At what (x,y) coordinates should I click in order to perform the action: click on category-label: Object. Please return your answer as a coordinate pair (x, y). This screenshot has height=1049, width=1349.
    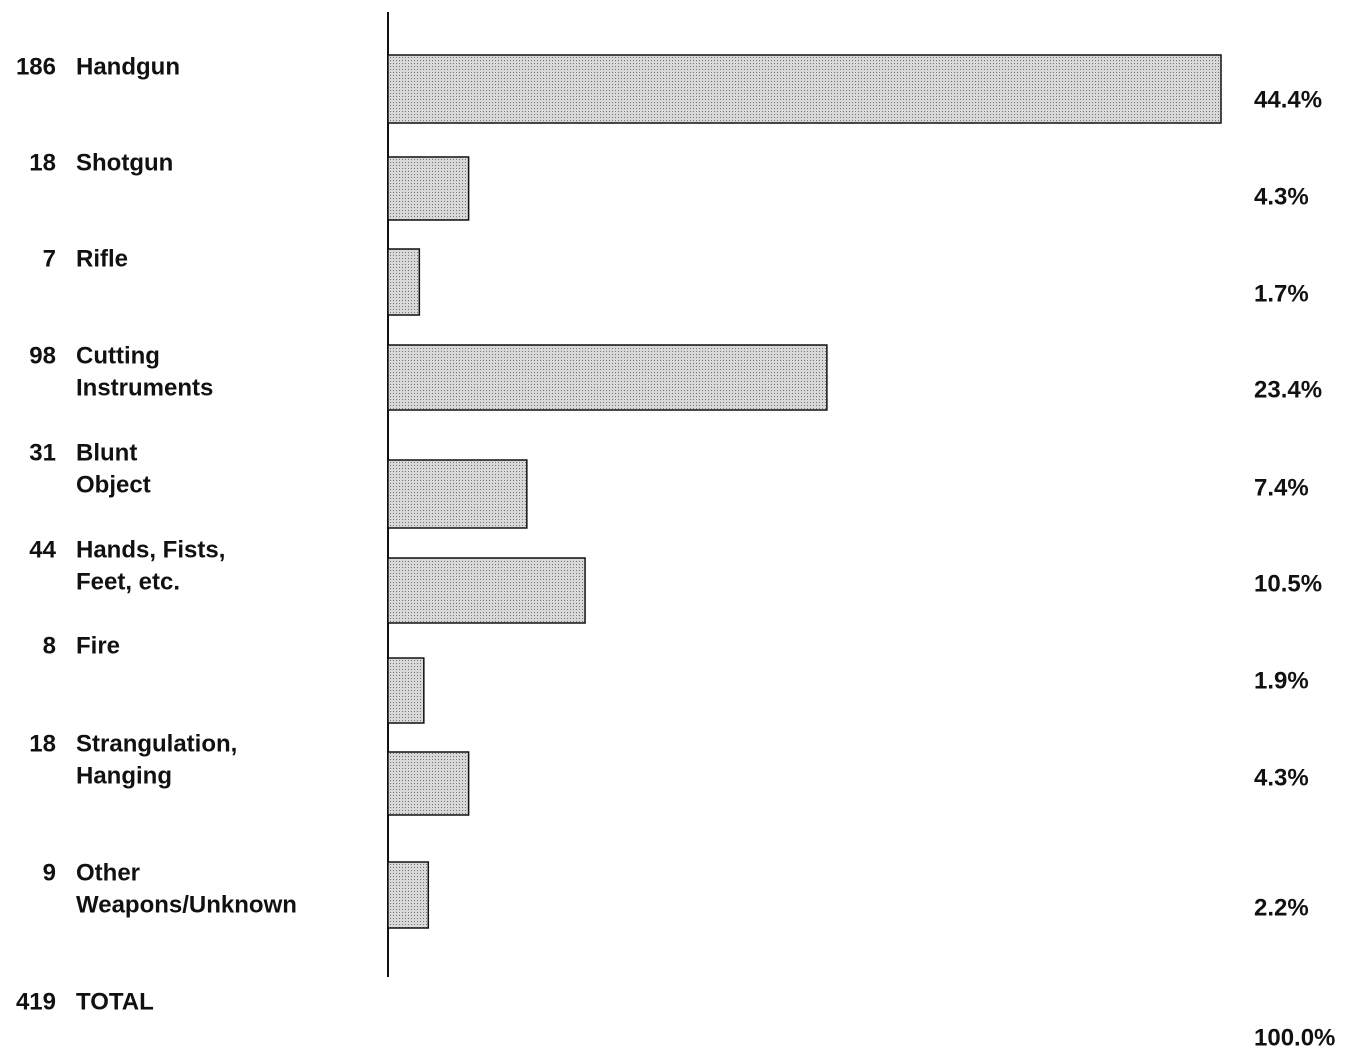
    Looking at the image, I should click on (113, 484).